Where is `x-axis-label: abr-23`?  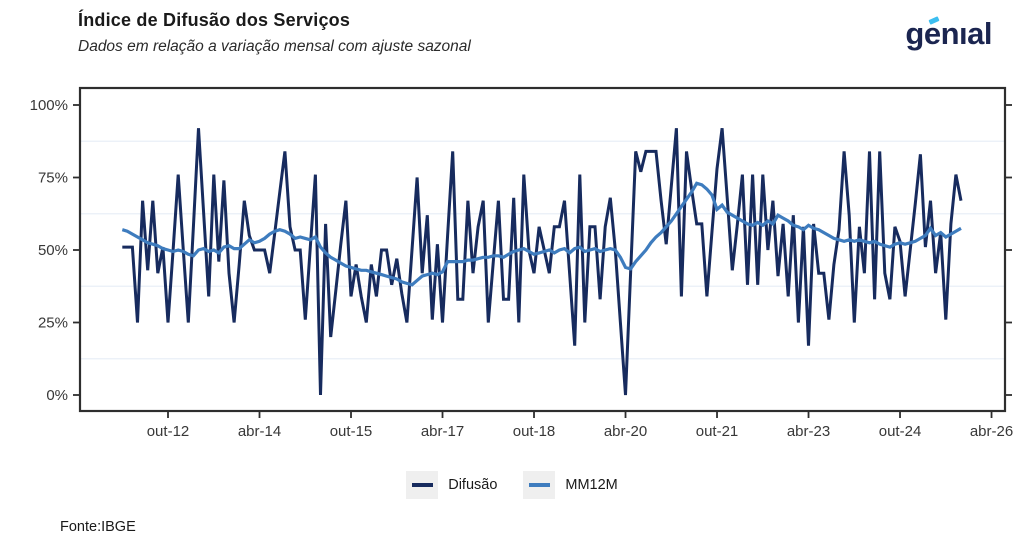 x-axis-label: abr-23 is located at coordinates (808, 431).